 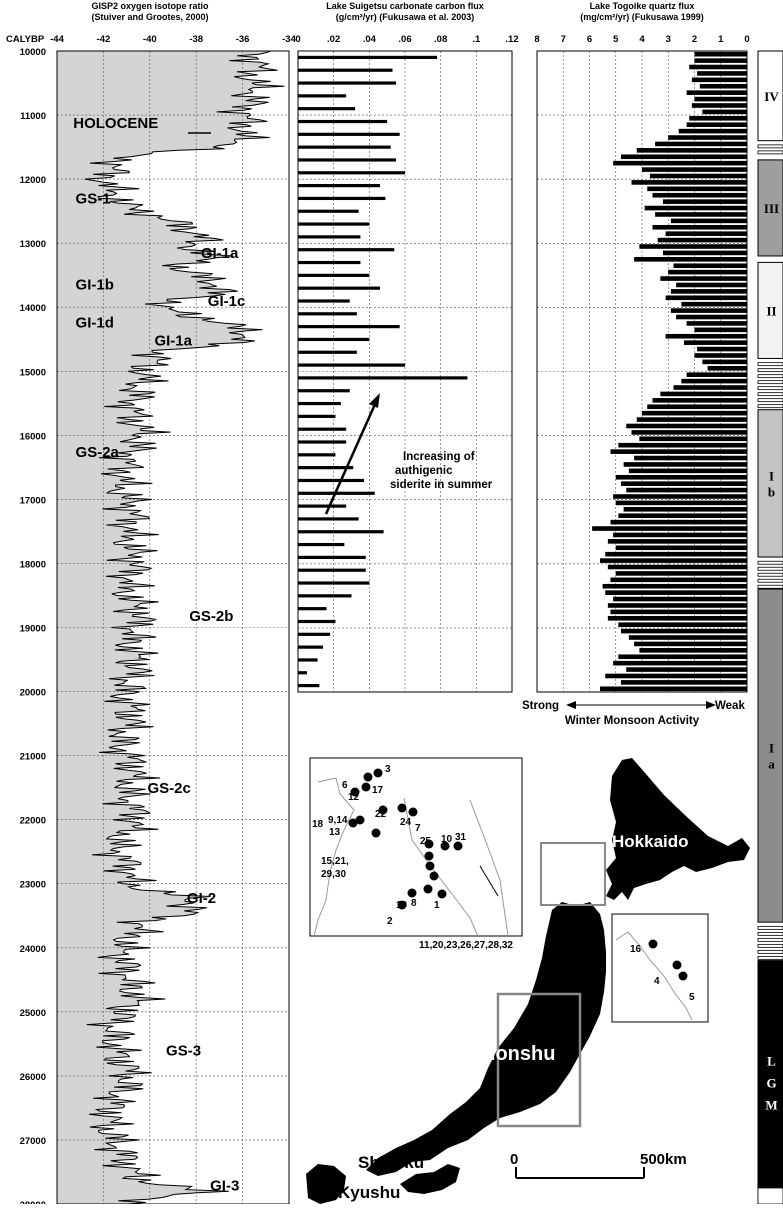 What do you see at coordinates (33, 52) in the screenshot?
I see `y-tick-label: 10000` at bounding box center [33, 52].